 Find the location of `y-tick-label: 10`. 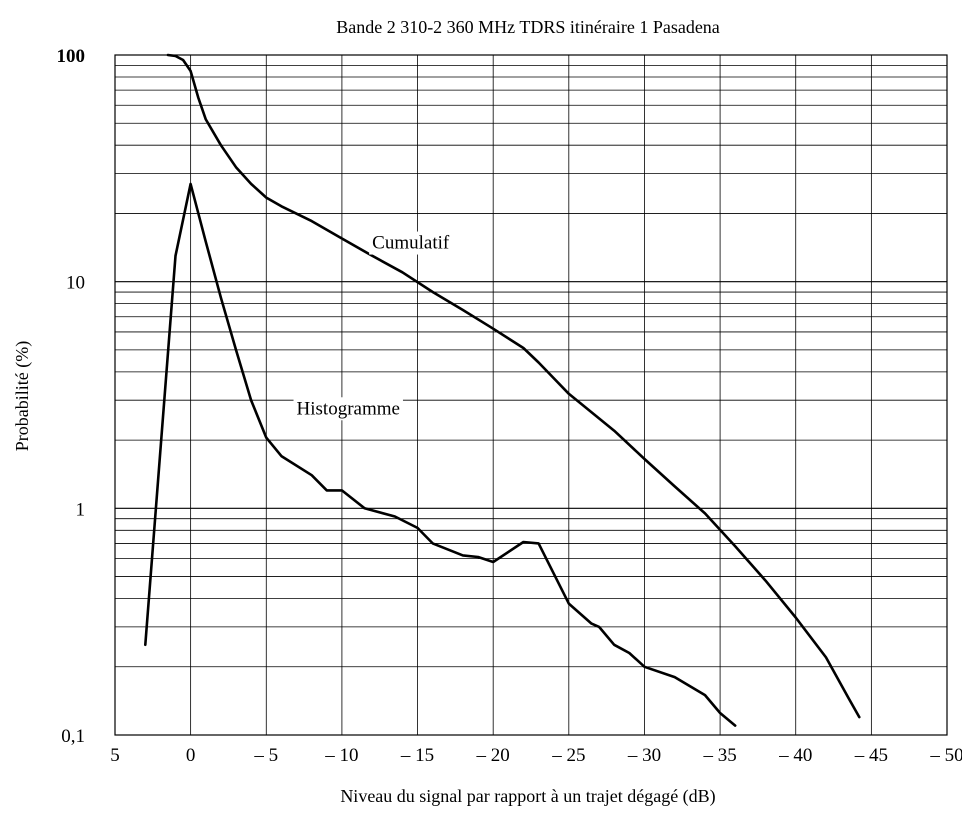

y-tick-label: 10 is located at coordinates (75, 283).